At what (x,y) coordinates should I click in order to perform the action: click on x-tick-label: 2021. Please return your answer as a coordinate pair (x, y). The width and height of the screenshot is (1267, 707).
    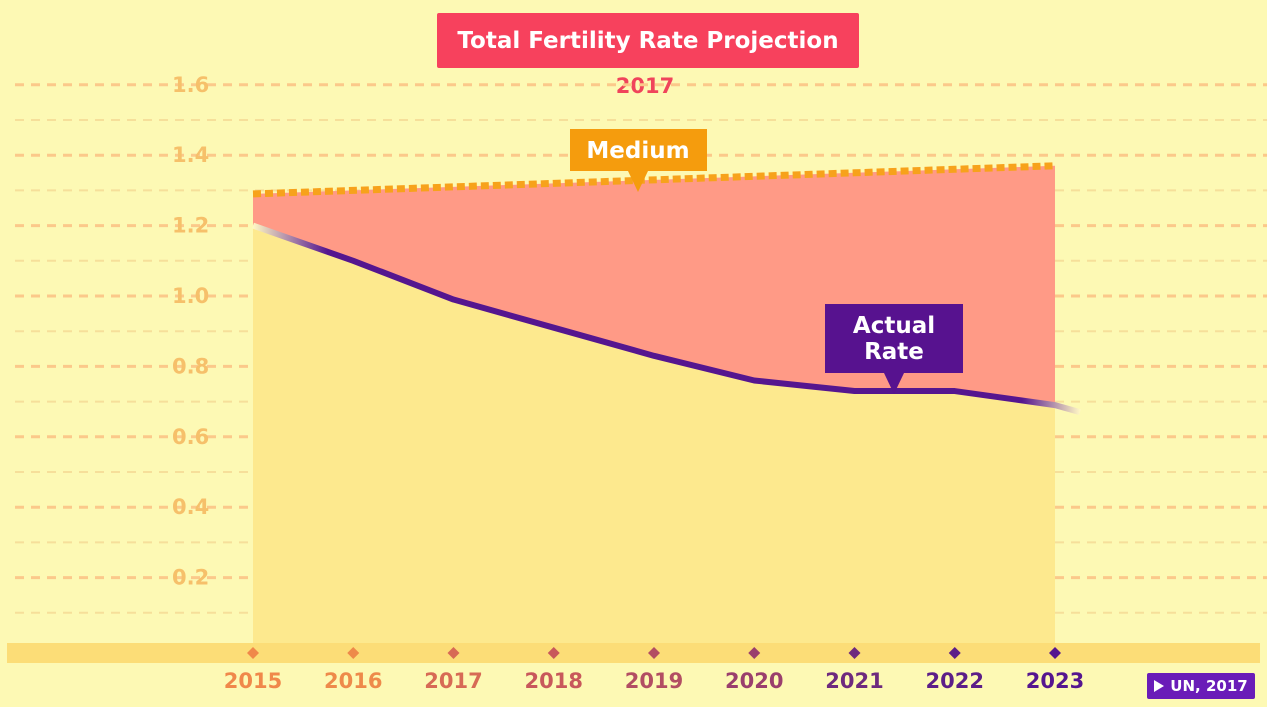
    Looking at the image, I should click on (854, 681).